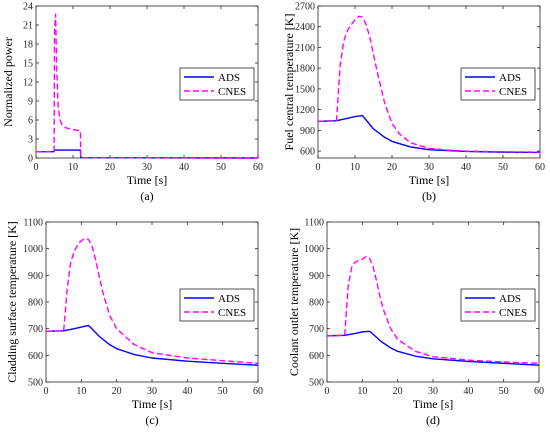  I want to click on y-tick-label: 2100, so click(305, 48).